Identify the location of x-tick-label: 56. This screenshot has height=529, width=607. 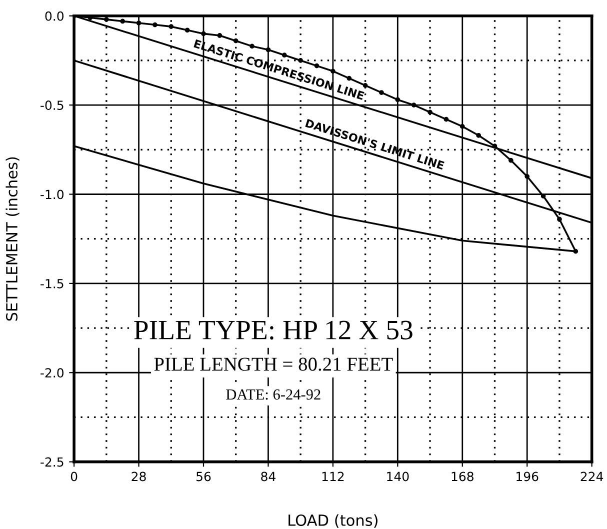
(203, 477).